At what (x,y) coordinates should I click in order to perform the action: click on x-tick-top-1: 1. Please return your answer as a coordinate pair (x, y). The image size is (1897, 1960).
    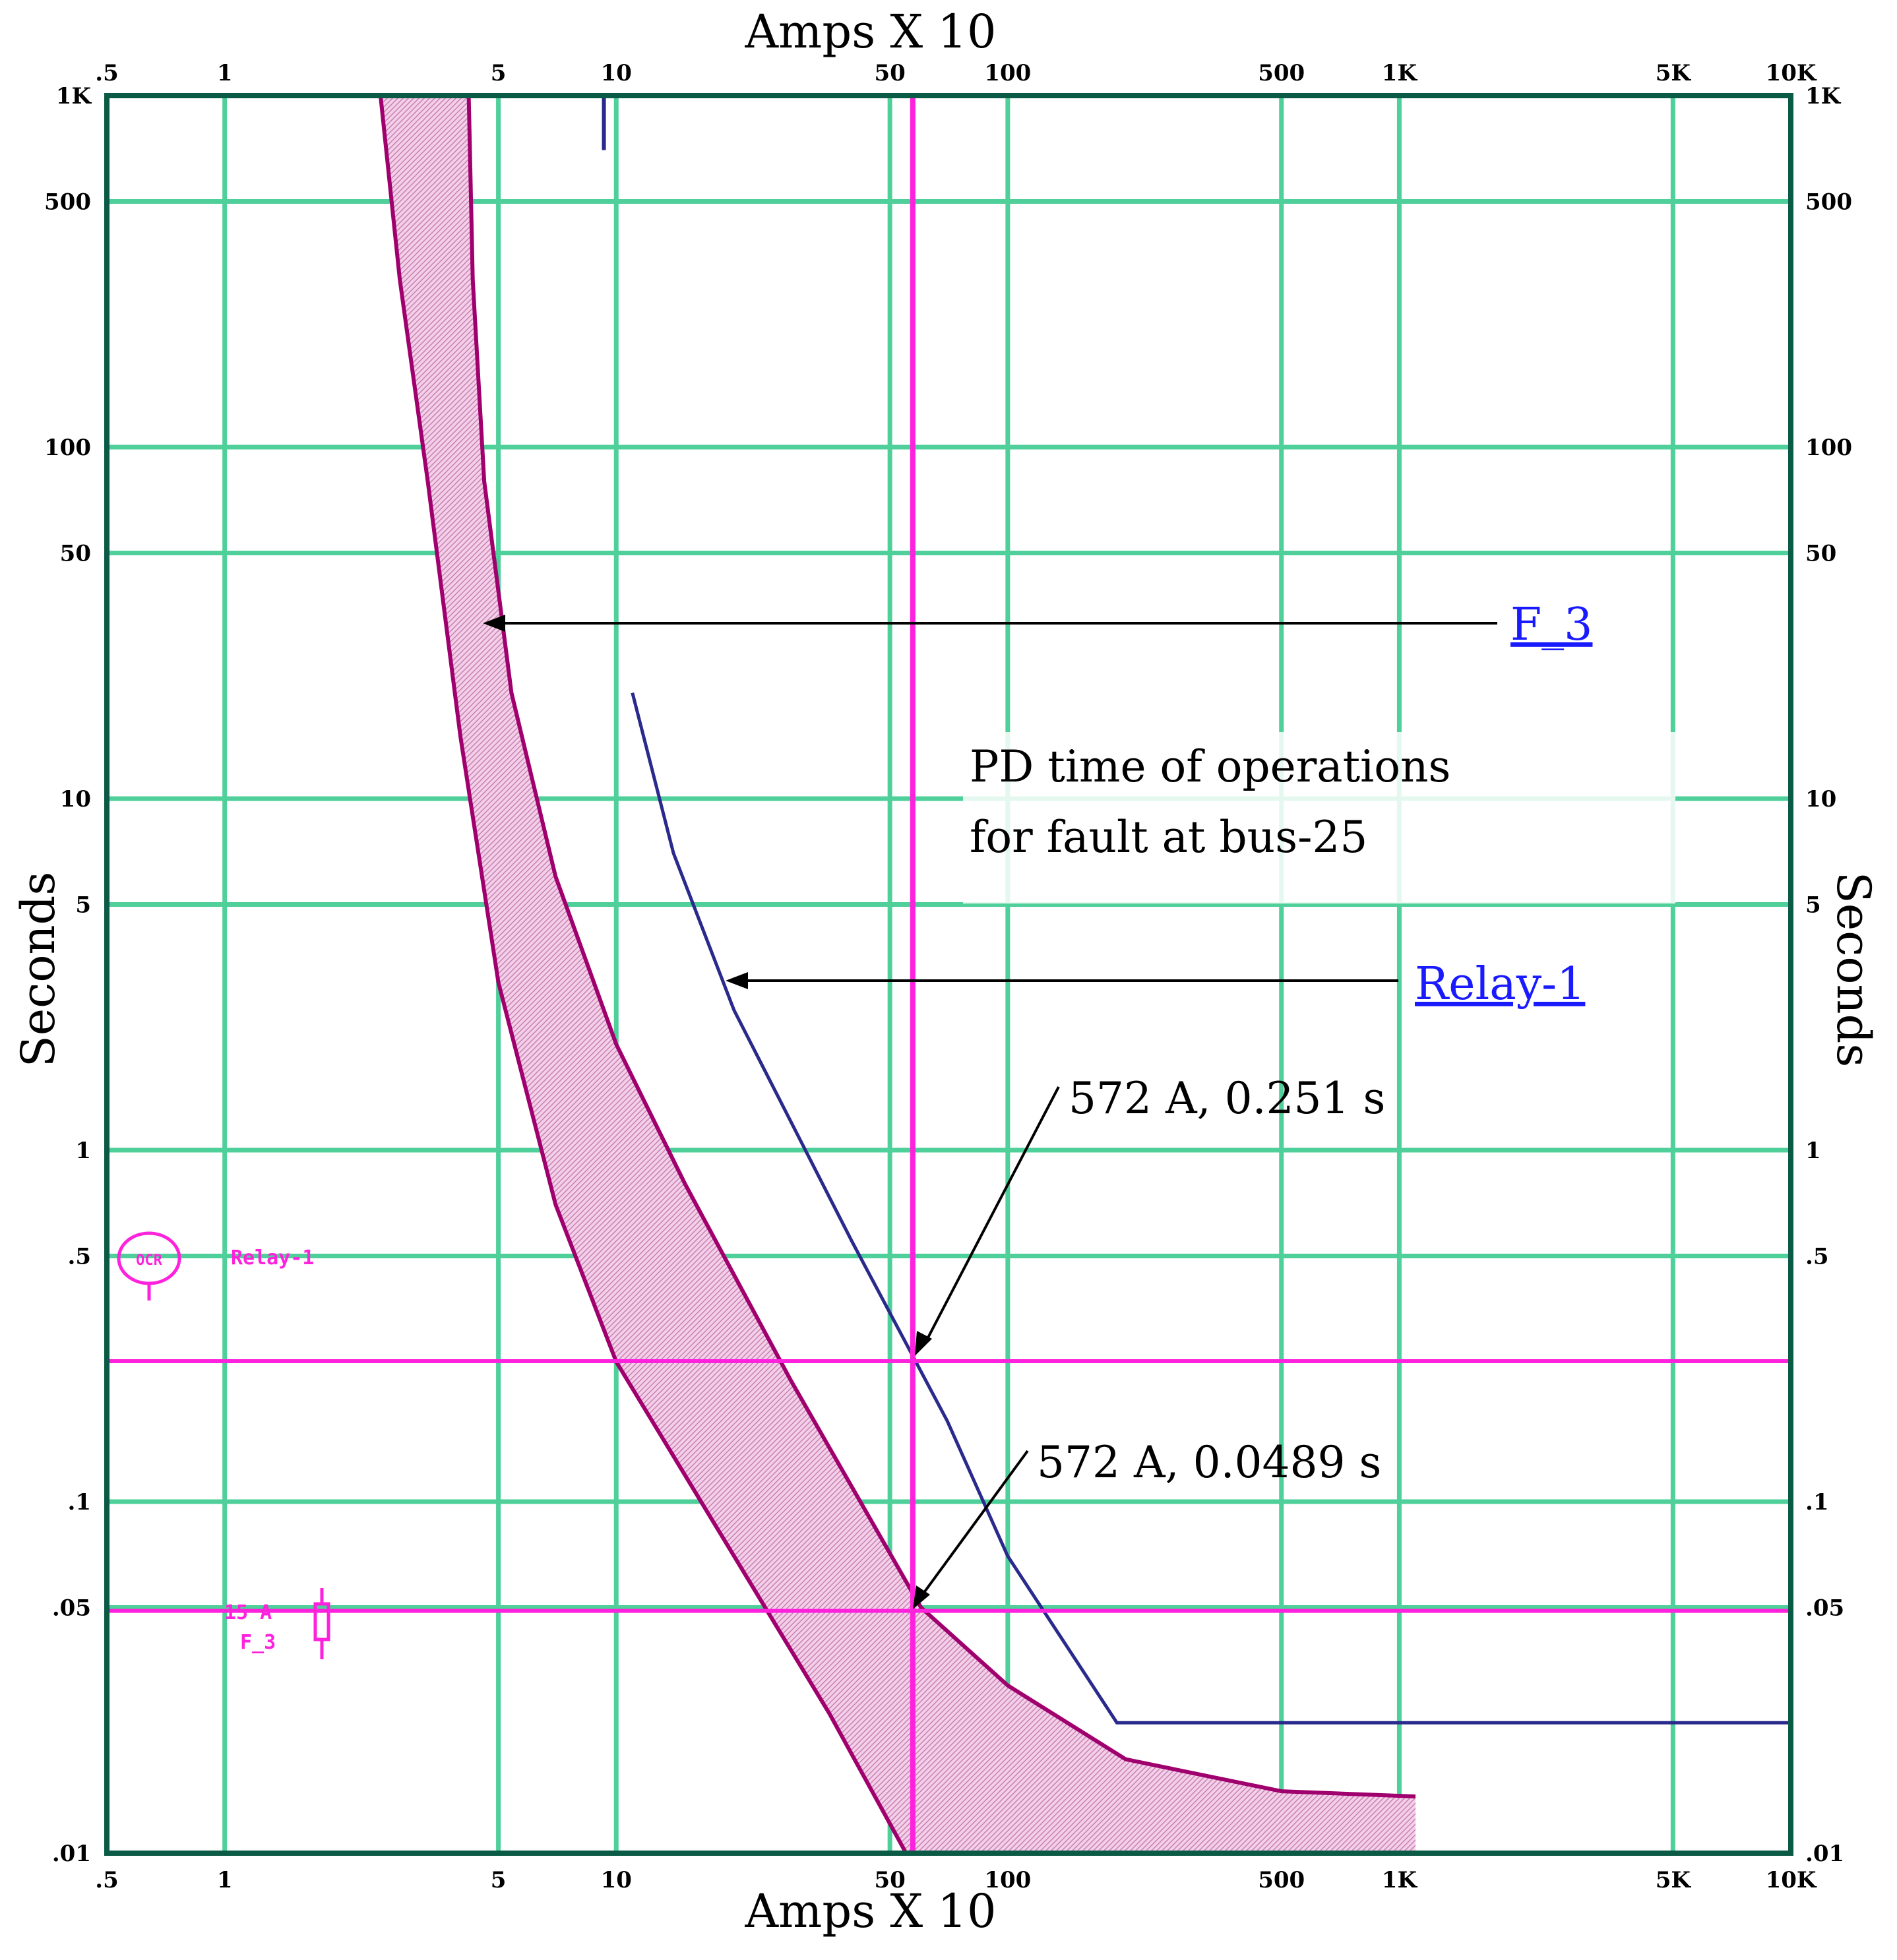
    Looking at the image, I should click on (225, 73).